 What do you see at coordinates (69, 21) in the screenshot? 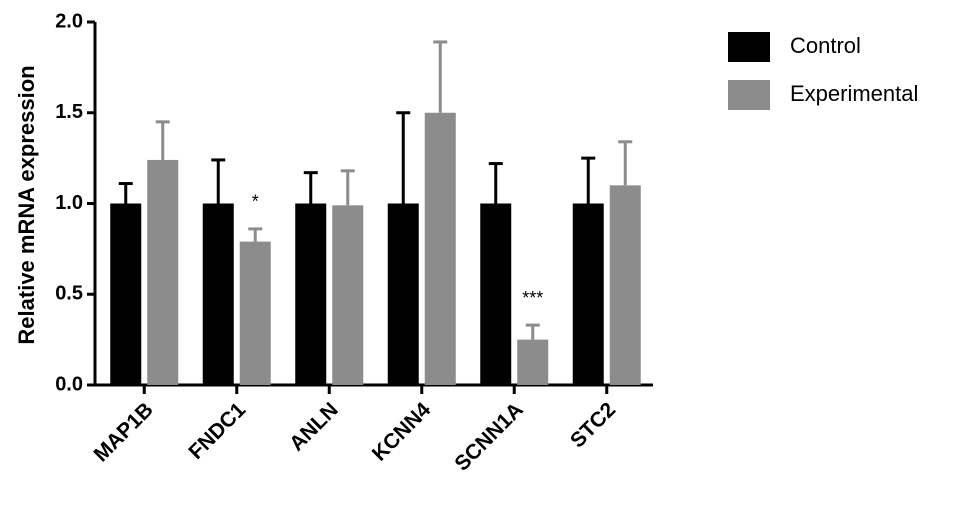
I see `y-tick-label: 2.0` at bounding box center [69, 21].